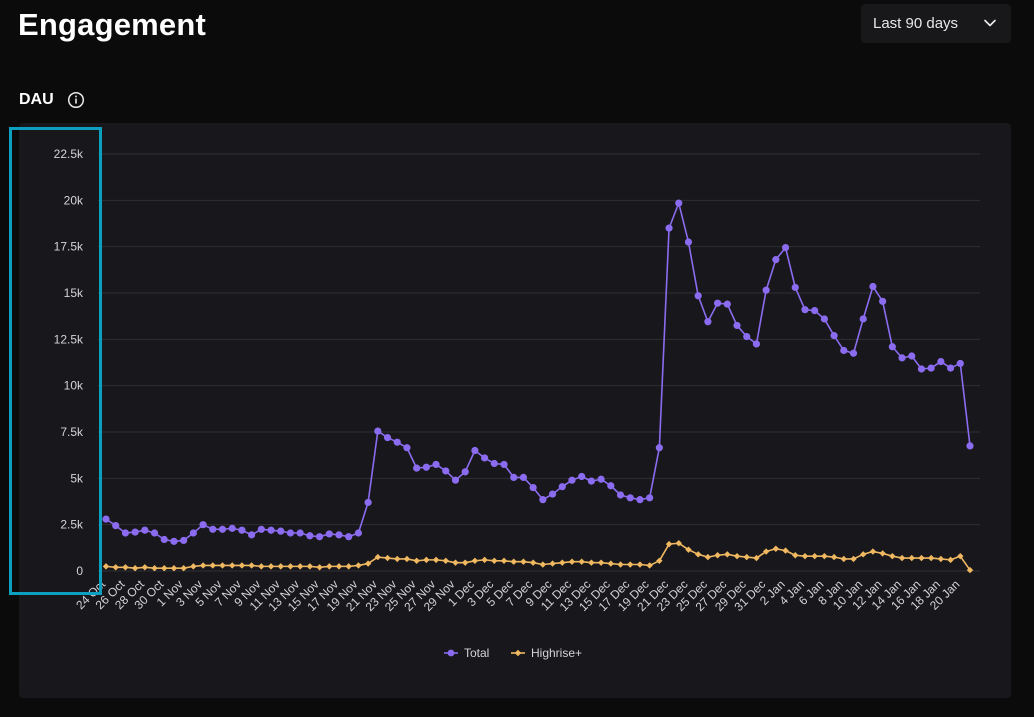 The width and height of the screenshot is (1034, 717). Describe the element at coordinates (79, 571) in the screenshot. I see `y-tick-label: 0` at that location.